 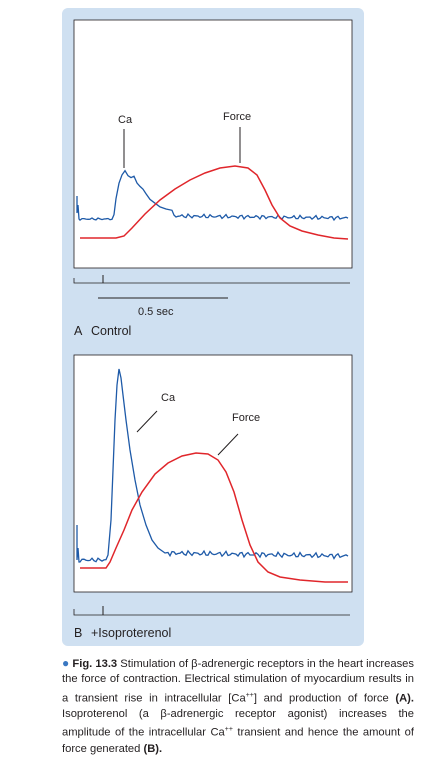 I want to click on panel-b-ca-pointer, so click(x=147, y=421).